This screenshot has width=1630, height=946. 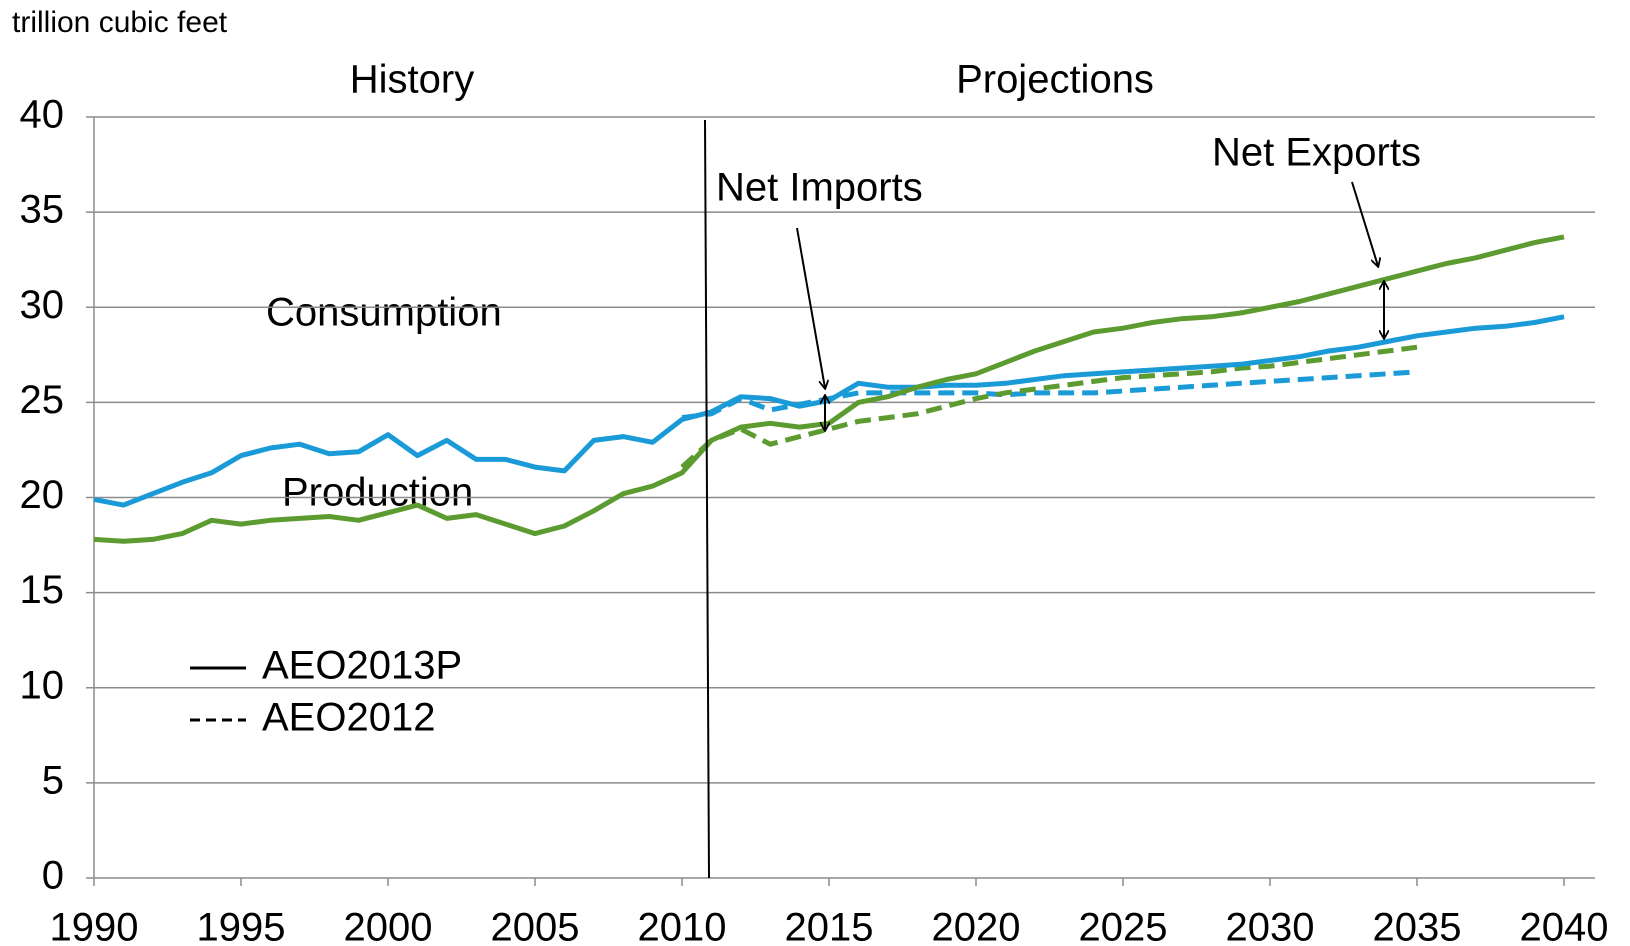 What do you see at coordinates (412, 80) in the screenshot?
I see `history-label: History` at bounding box center [412, 80].